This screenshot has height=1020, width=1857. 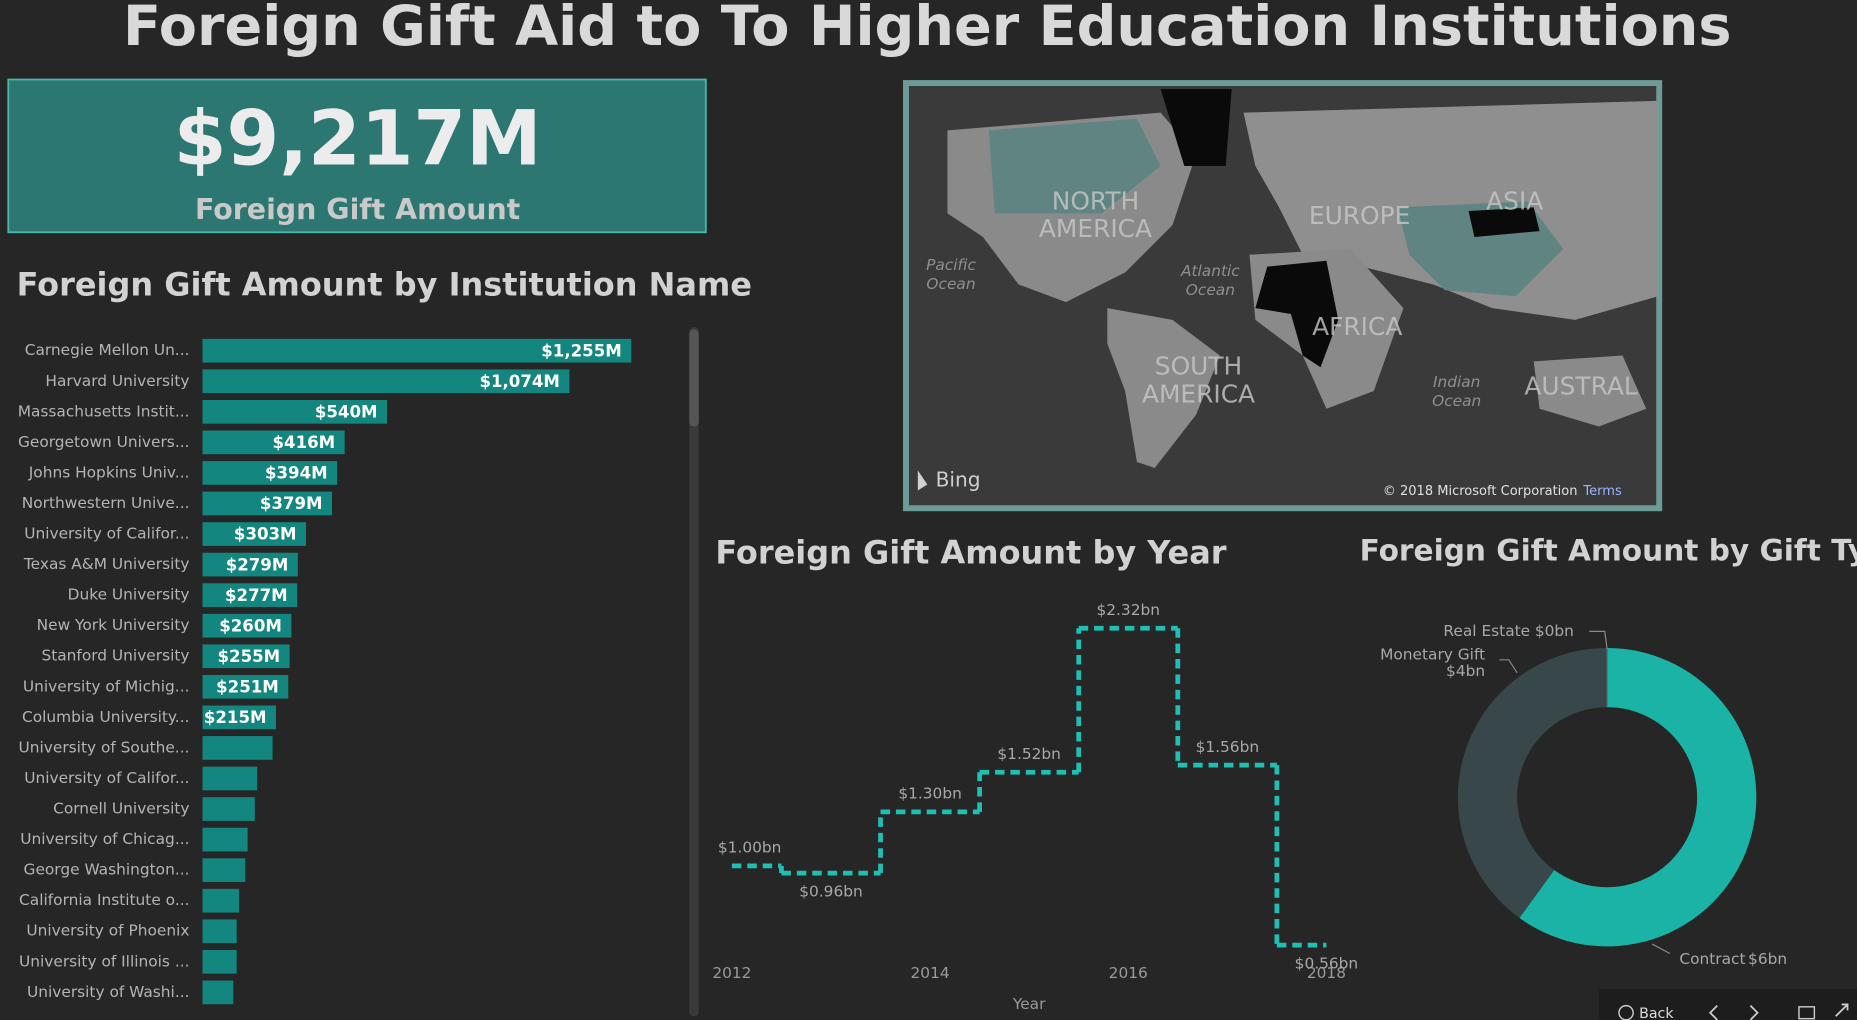 What do you see at coordinates (1128, 973) in the screenshot?
I see `x-tick-label: 2016` at bounding box center [1128, 973].